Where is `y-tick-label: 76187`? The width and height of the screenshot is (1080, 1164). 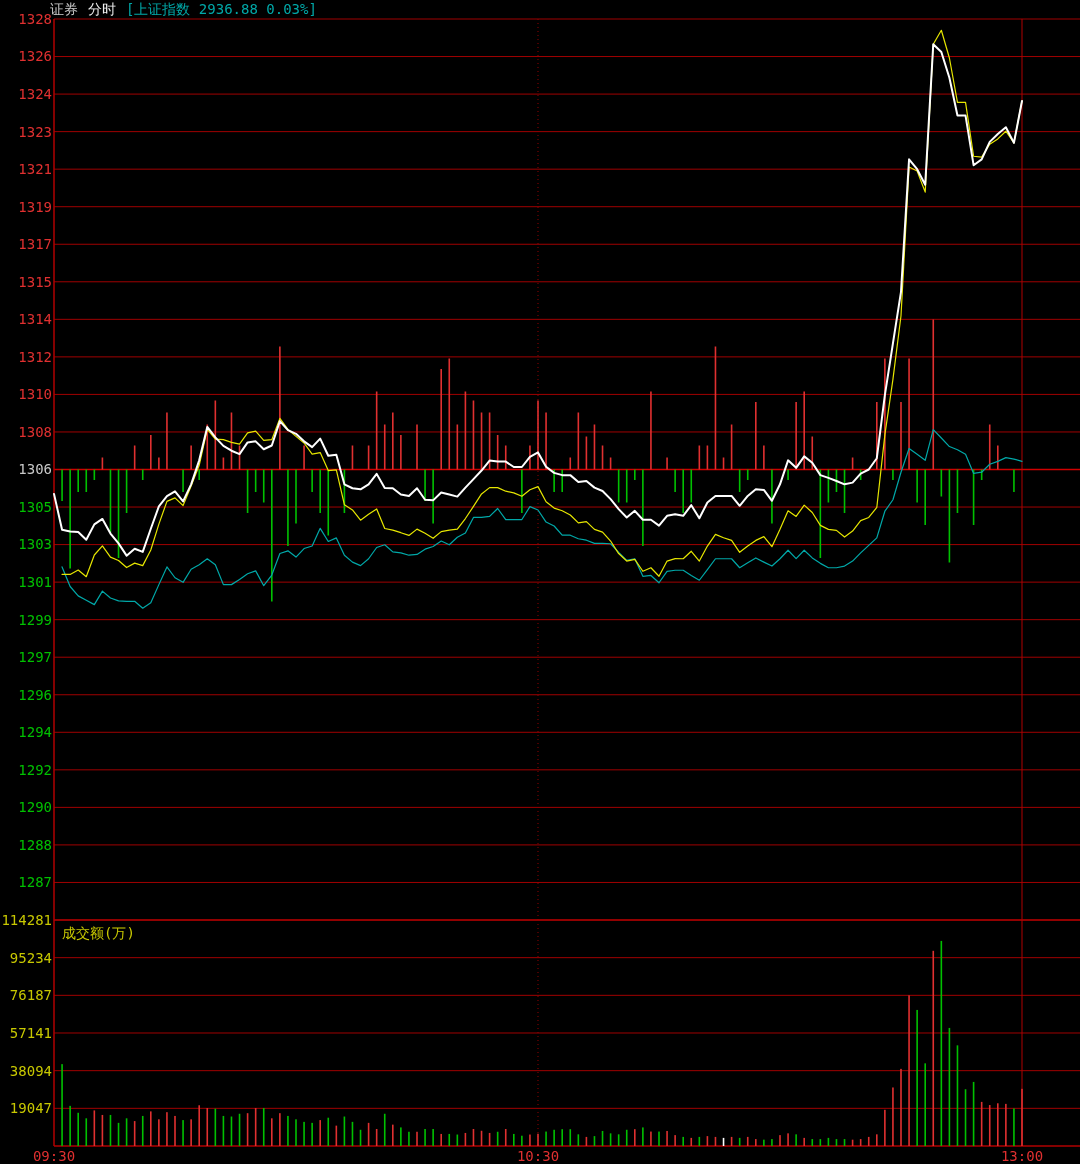 y-tick-label: 76187 is located at coordinates (30, 995).